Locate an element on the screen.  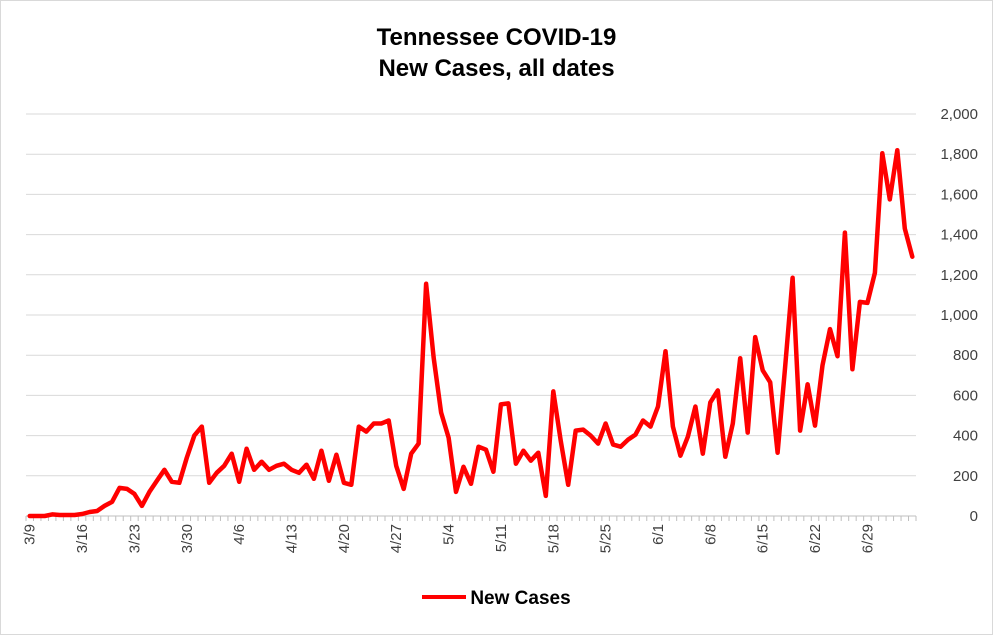
y-tick-label: 1,800 is located at coordinates (959, 154).